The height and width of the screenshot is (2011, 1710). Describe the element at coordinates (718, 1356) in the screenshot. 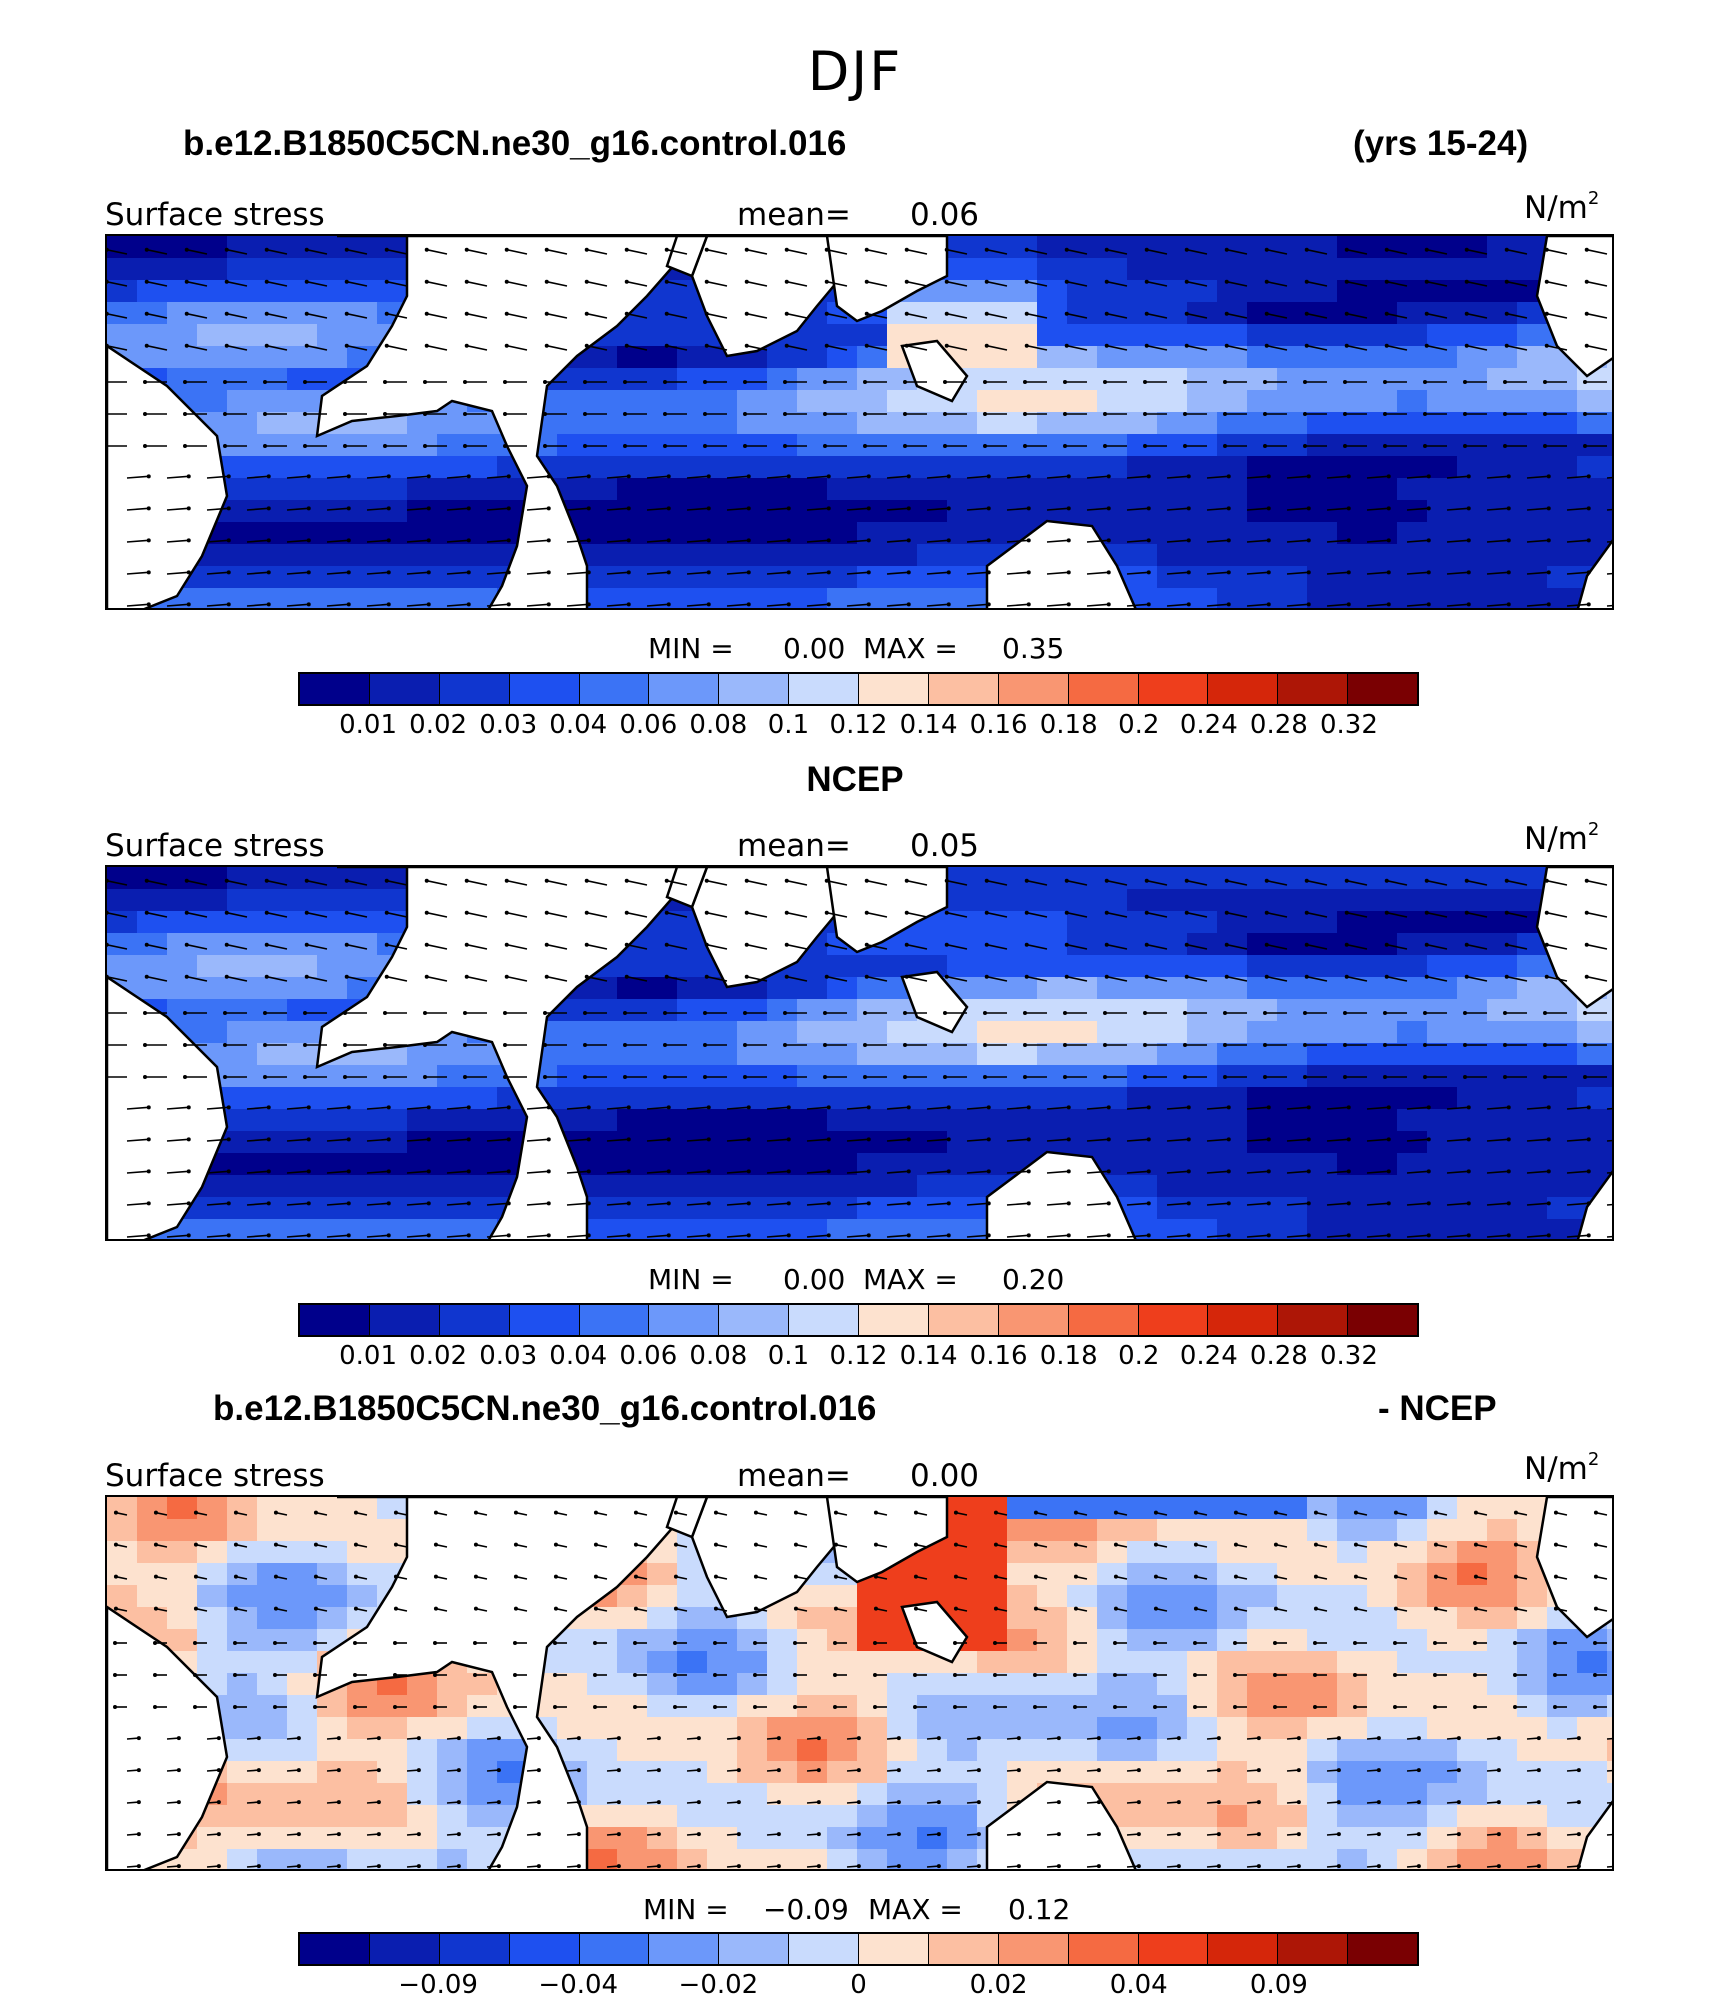

I see `colorbar-tick-label: 0.08` at that location.